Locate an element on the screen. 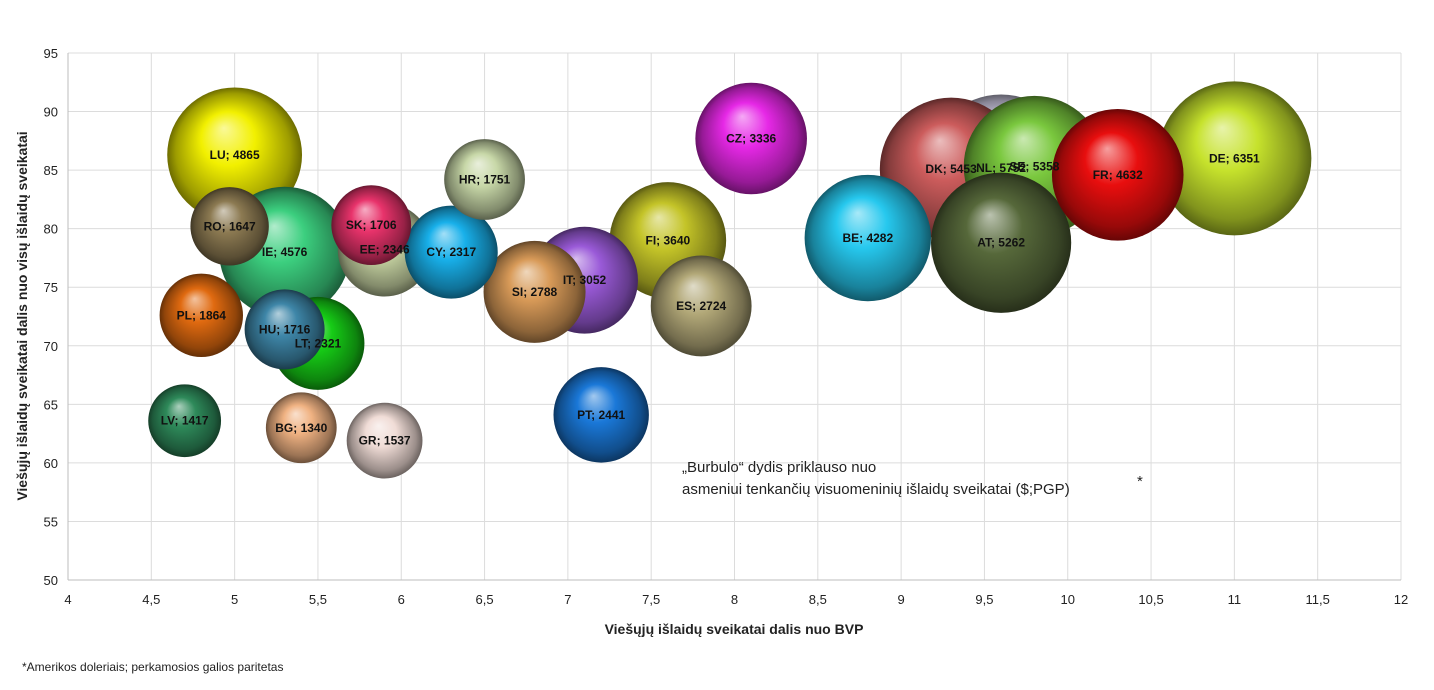 This screenshot has width=1434, height=690. x-tick-label: 8,5 is located at coordinates (818, 599).